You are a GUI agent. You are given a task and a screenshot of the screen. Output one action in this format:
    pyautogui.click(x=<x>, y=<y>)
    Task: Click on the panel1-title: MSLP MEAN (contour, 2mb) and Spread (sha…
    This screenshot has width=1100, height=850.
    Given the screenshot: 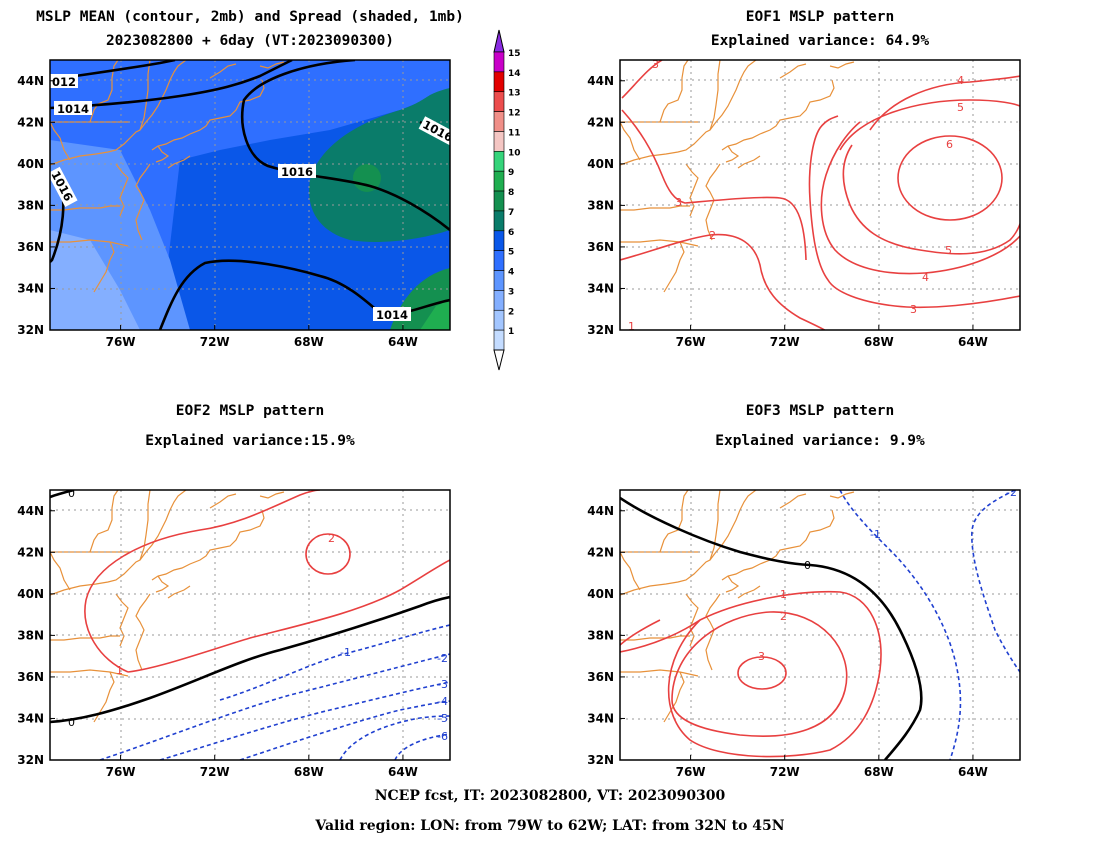 What is the action you would take?
    pyautogui.click(x=250, y=17)
    